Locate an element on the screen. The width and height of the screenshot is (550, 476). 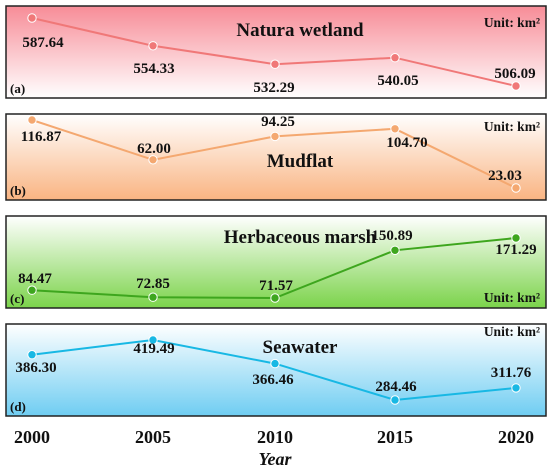
panel-letter: (c) is located at coordinates (17, 298).